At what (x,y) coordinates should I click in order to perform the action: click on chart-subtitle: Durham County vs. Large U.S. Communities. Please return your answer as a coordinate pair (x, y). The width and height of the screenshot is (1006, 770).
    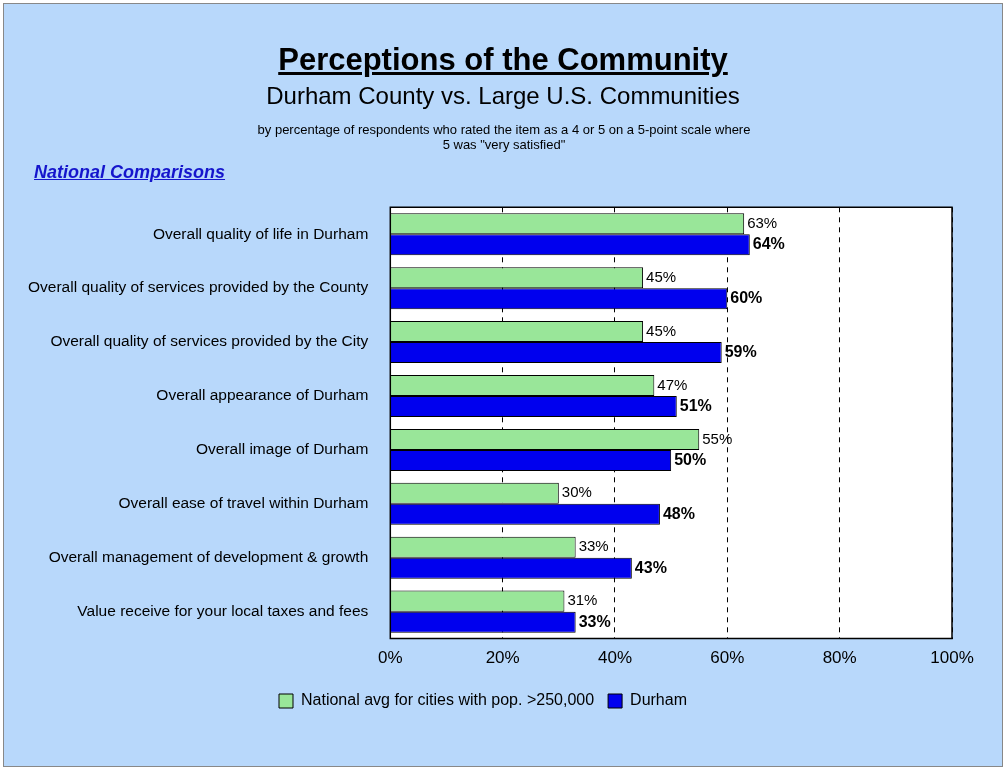
    Looking at the image, I should click on (503, 96).